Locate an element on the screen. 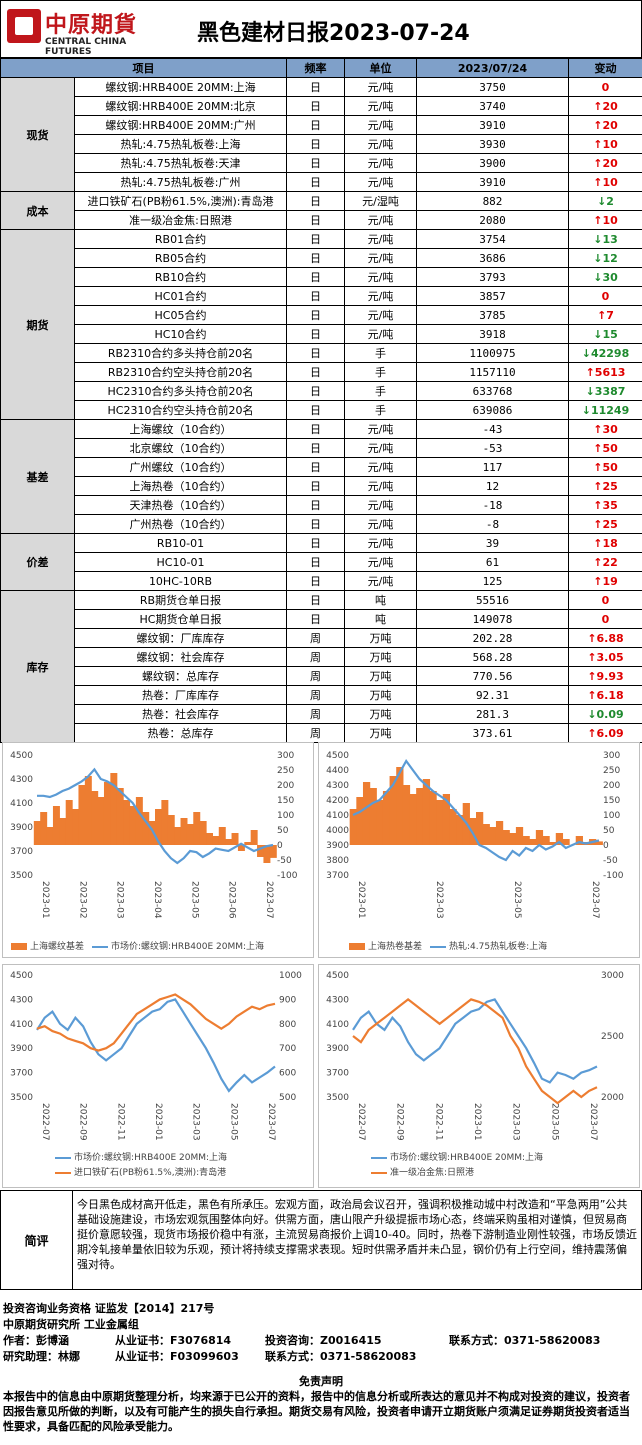 The image size is (642, 1445). item-cell: 螺纹钢：总库存 is located at coordinates (180, 676).